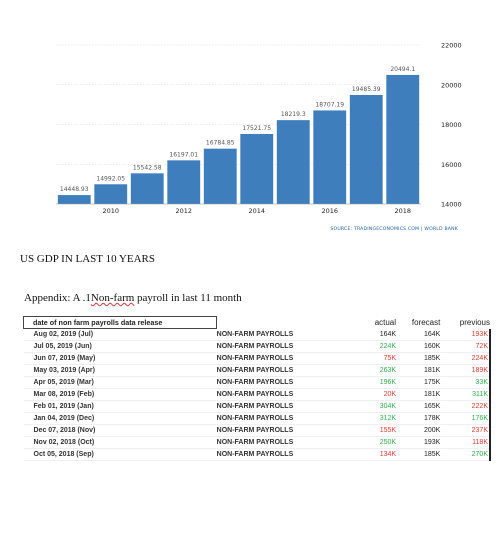 The width and height of the screenshot is (500, 542). Describe the element at coordinates (418, 418) in the screenshot. I see `row-forecast: 178K` at that location.